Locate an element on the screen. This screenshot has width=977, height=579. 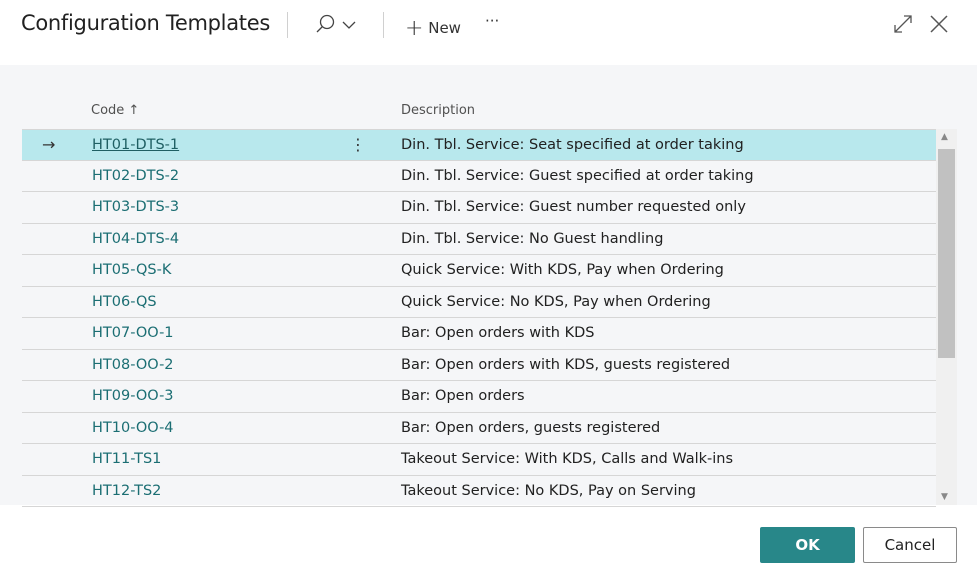
description-cell: Takeout Service: No KDS, Pay on Serving is located at coordinates (548, 490).